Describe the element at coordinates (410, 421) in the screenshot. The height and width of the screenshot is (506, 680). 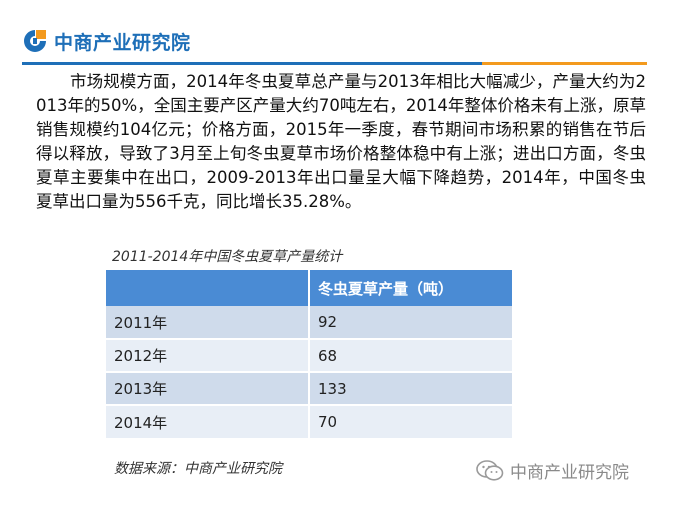
I see `production-cell: 70` at that location.